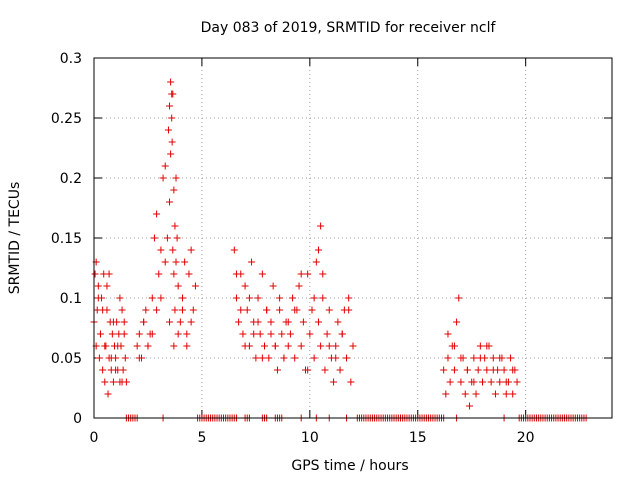  Describe the element at coordinates (418, 438) in the screenshot. I see `x-tick-label: 15` at that location.